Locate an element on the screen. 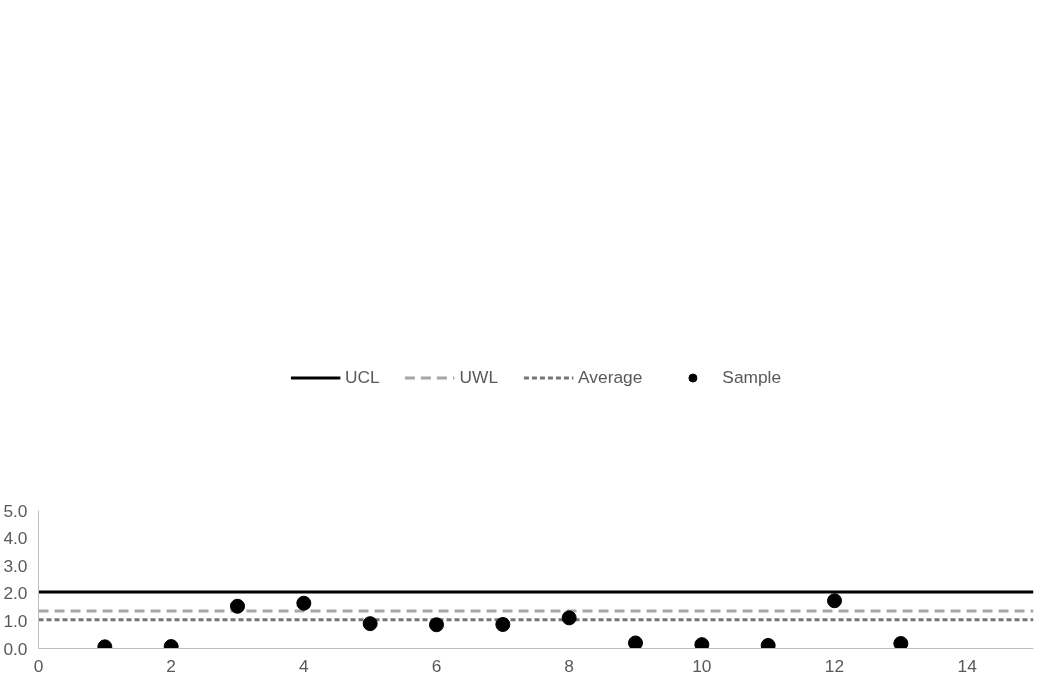 The image size is (1063, 674). x-tick-label: 0 is located at coordinates (38, 664).